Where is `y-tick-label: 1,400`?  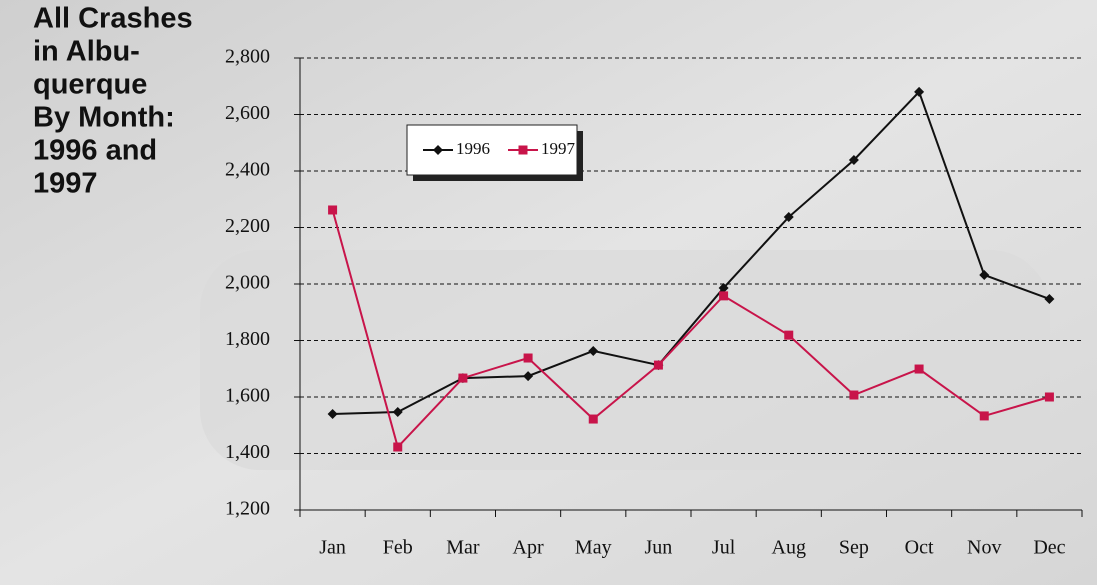
y-tick-label: 1,400 is located at coordinates (247, 452).